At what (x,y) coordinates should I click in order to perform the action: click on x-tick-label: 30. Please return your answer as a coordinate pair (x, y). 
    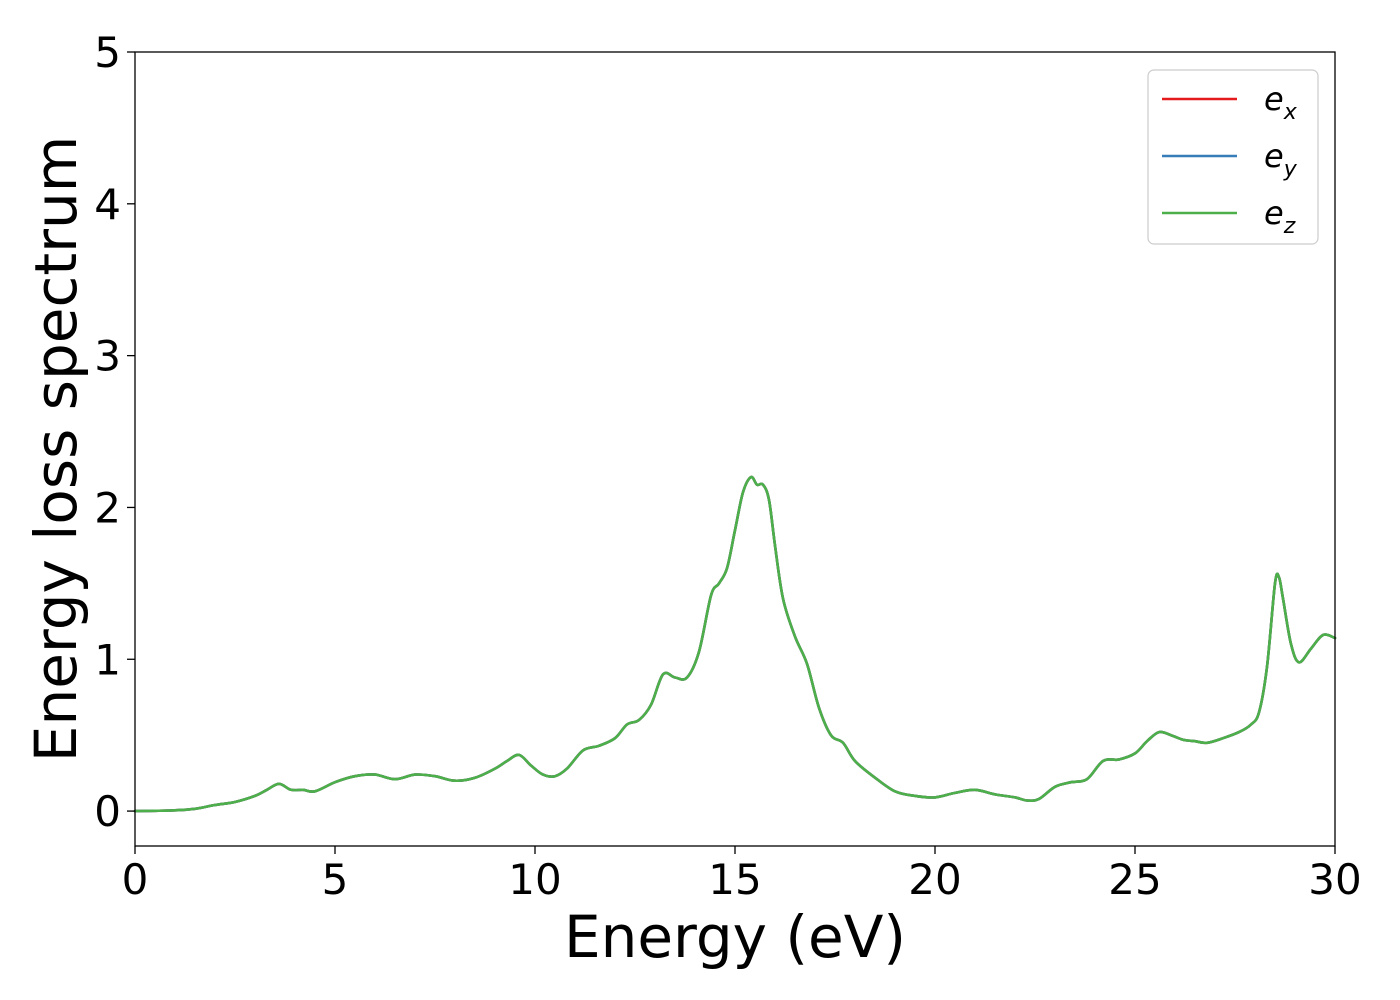
    Looking at the image, I should click on (1334, 879).